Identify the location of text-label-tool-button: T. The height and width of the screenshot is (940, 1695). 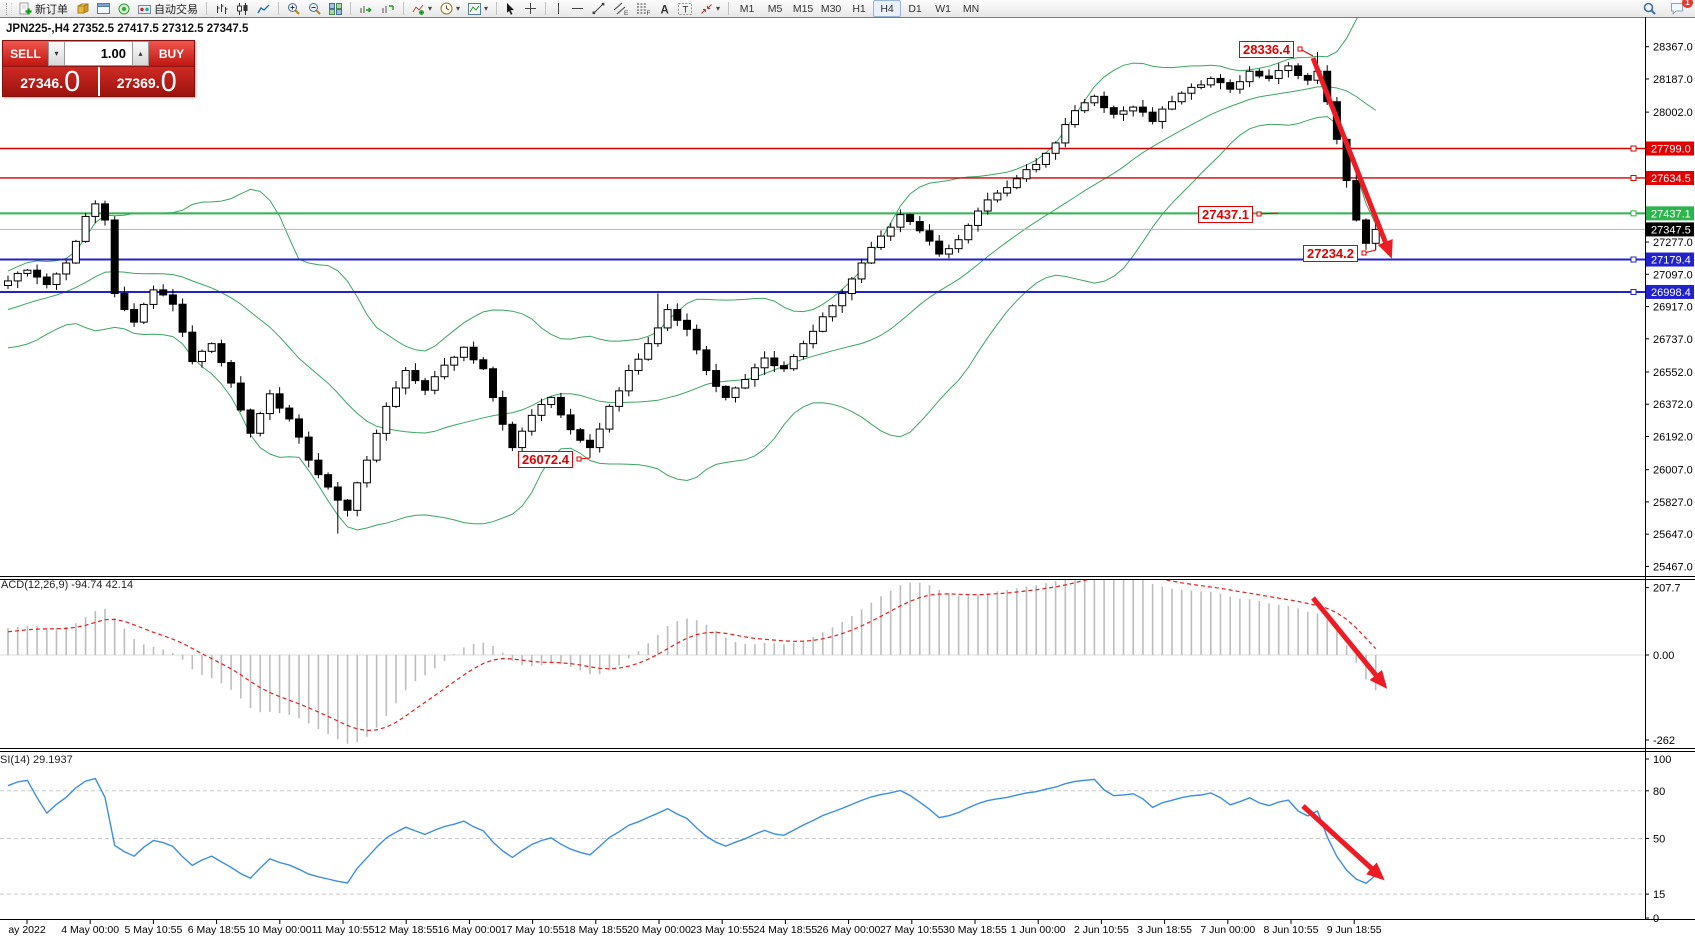
(685, 9).